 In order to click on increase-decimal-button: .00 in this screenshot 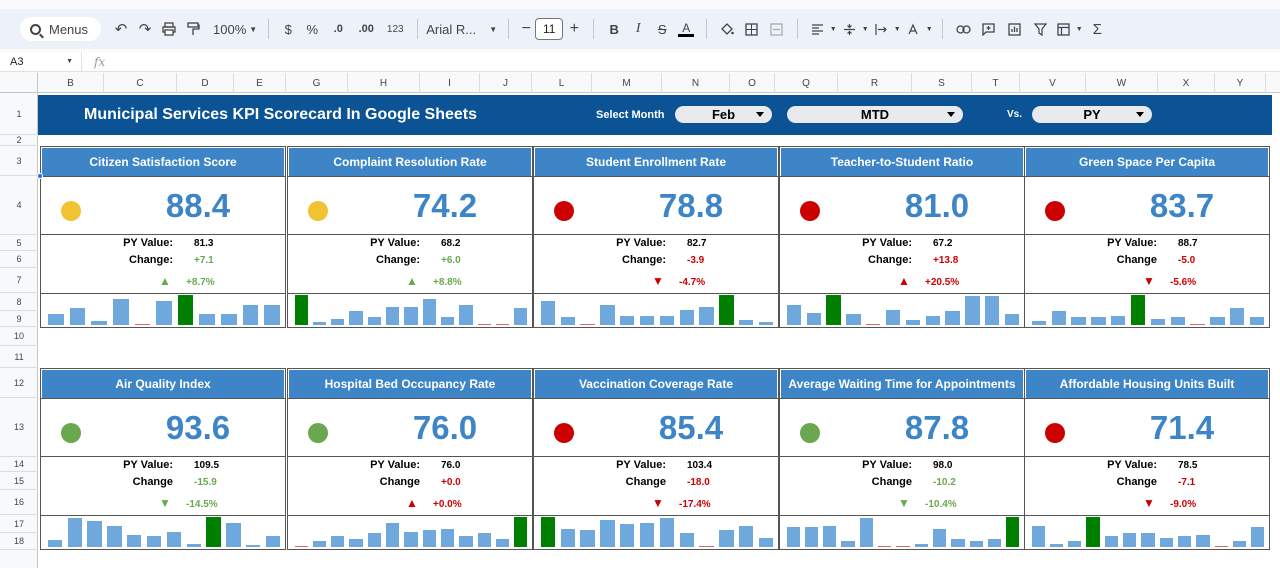, I will do `click(366, 29)`.